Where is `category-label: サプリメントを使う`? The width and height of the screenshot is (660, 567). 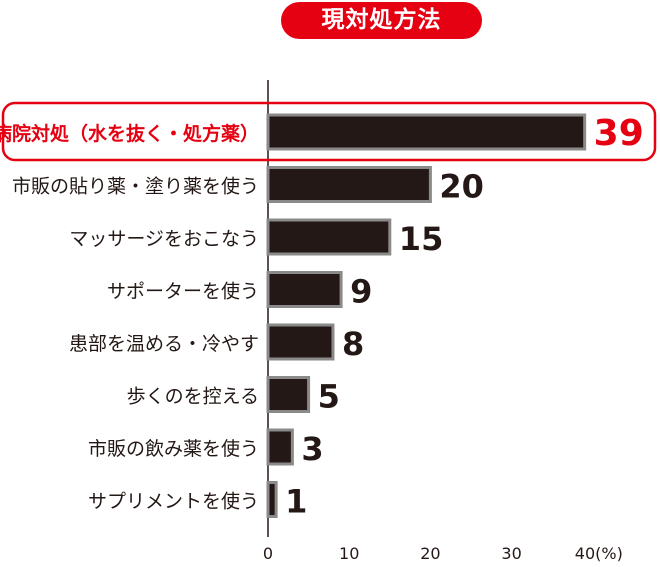
category-label: サプリメントを使う is located at coordinates (173, 502).